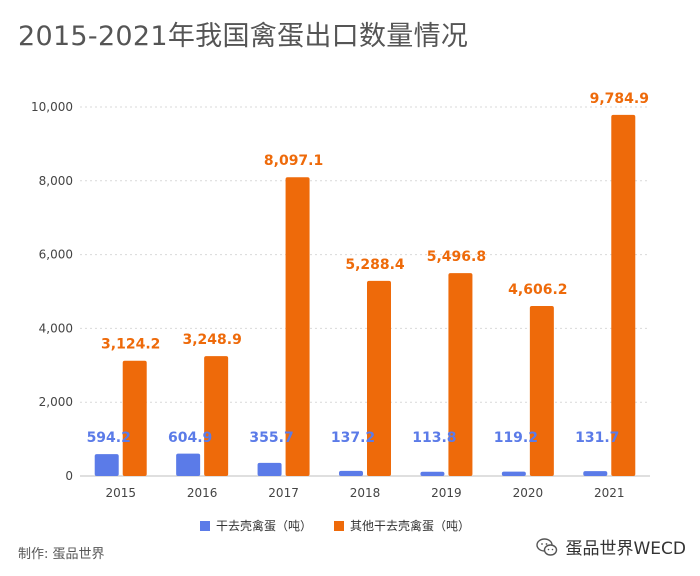 The image size is (700, 576). I want to click on chart-title: 2015-2021年我国禽蛋出口数量情况, so click(243, 36).